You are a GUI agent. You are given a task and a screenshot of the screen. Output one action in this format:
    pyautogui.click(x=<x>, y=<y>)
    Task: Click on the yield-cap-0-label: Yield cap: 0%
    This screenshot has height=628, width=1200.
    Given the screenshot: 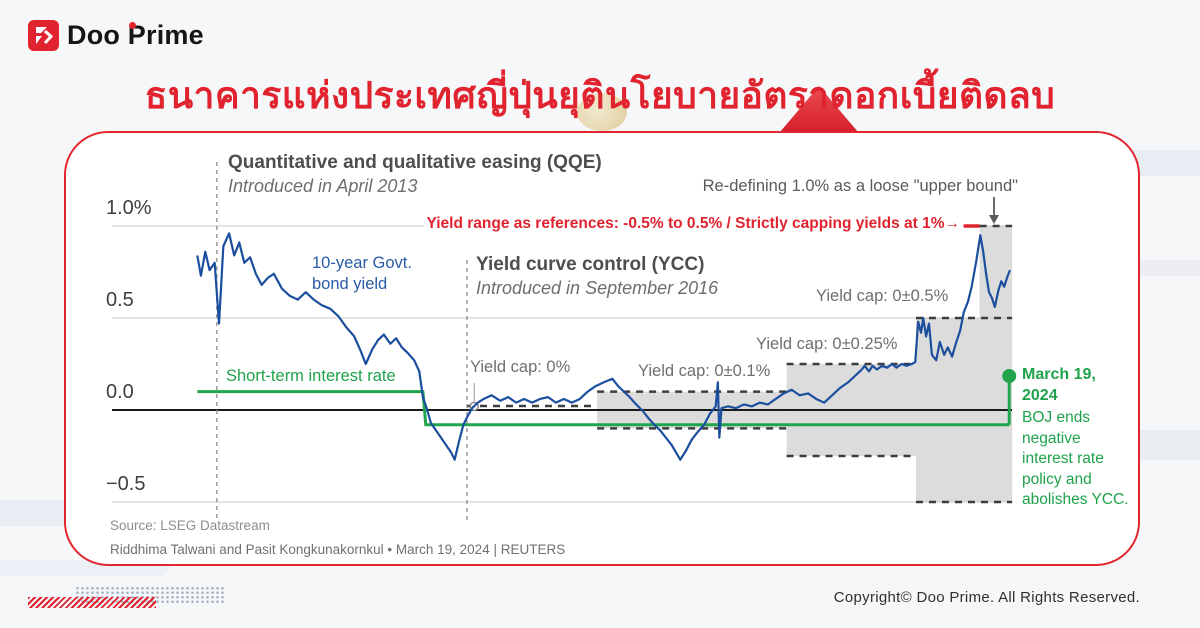 What is the action you would take?
    pyautogui.click(x=520, y=367)
    